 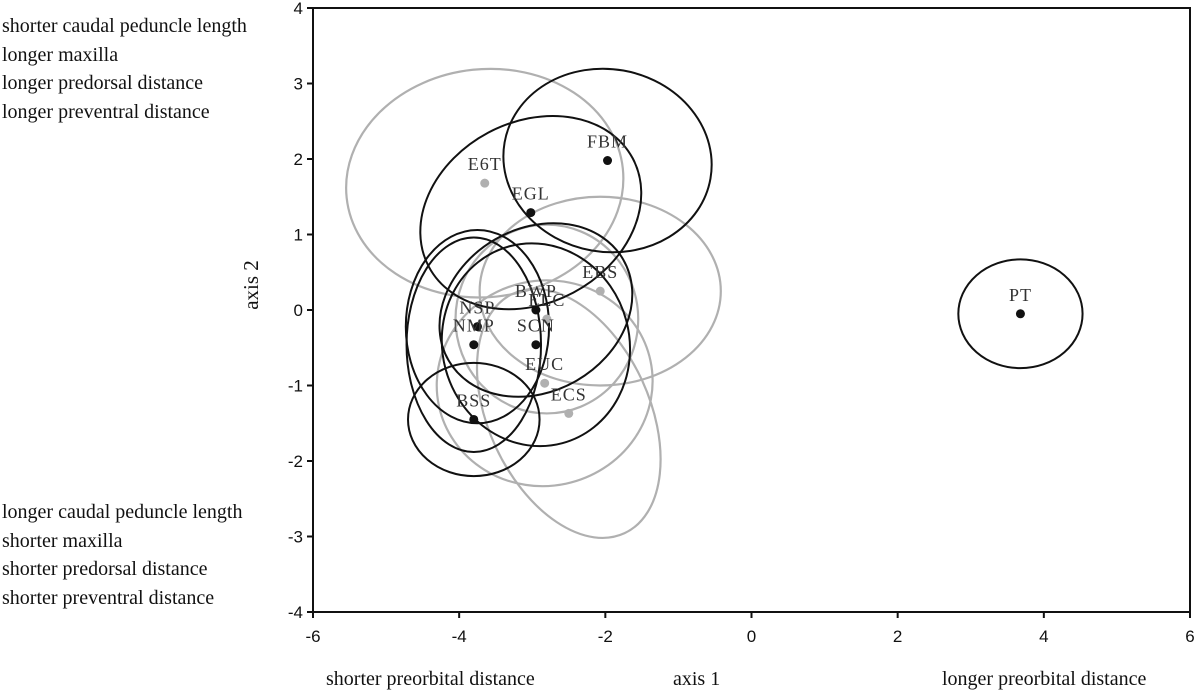 I want to click on point-label: SCN, so click(x=536, y=326).